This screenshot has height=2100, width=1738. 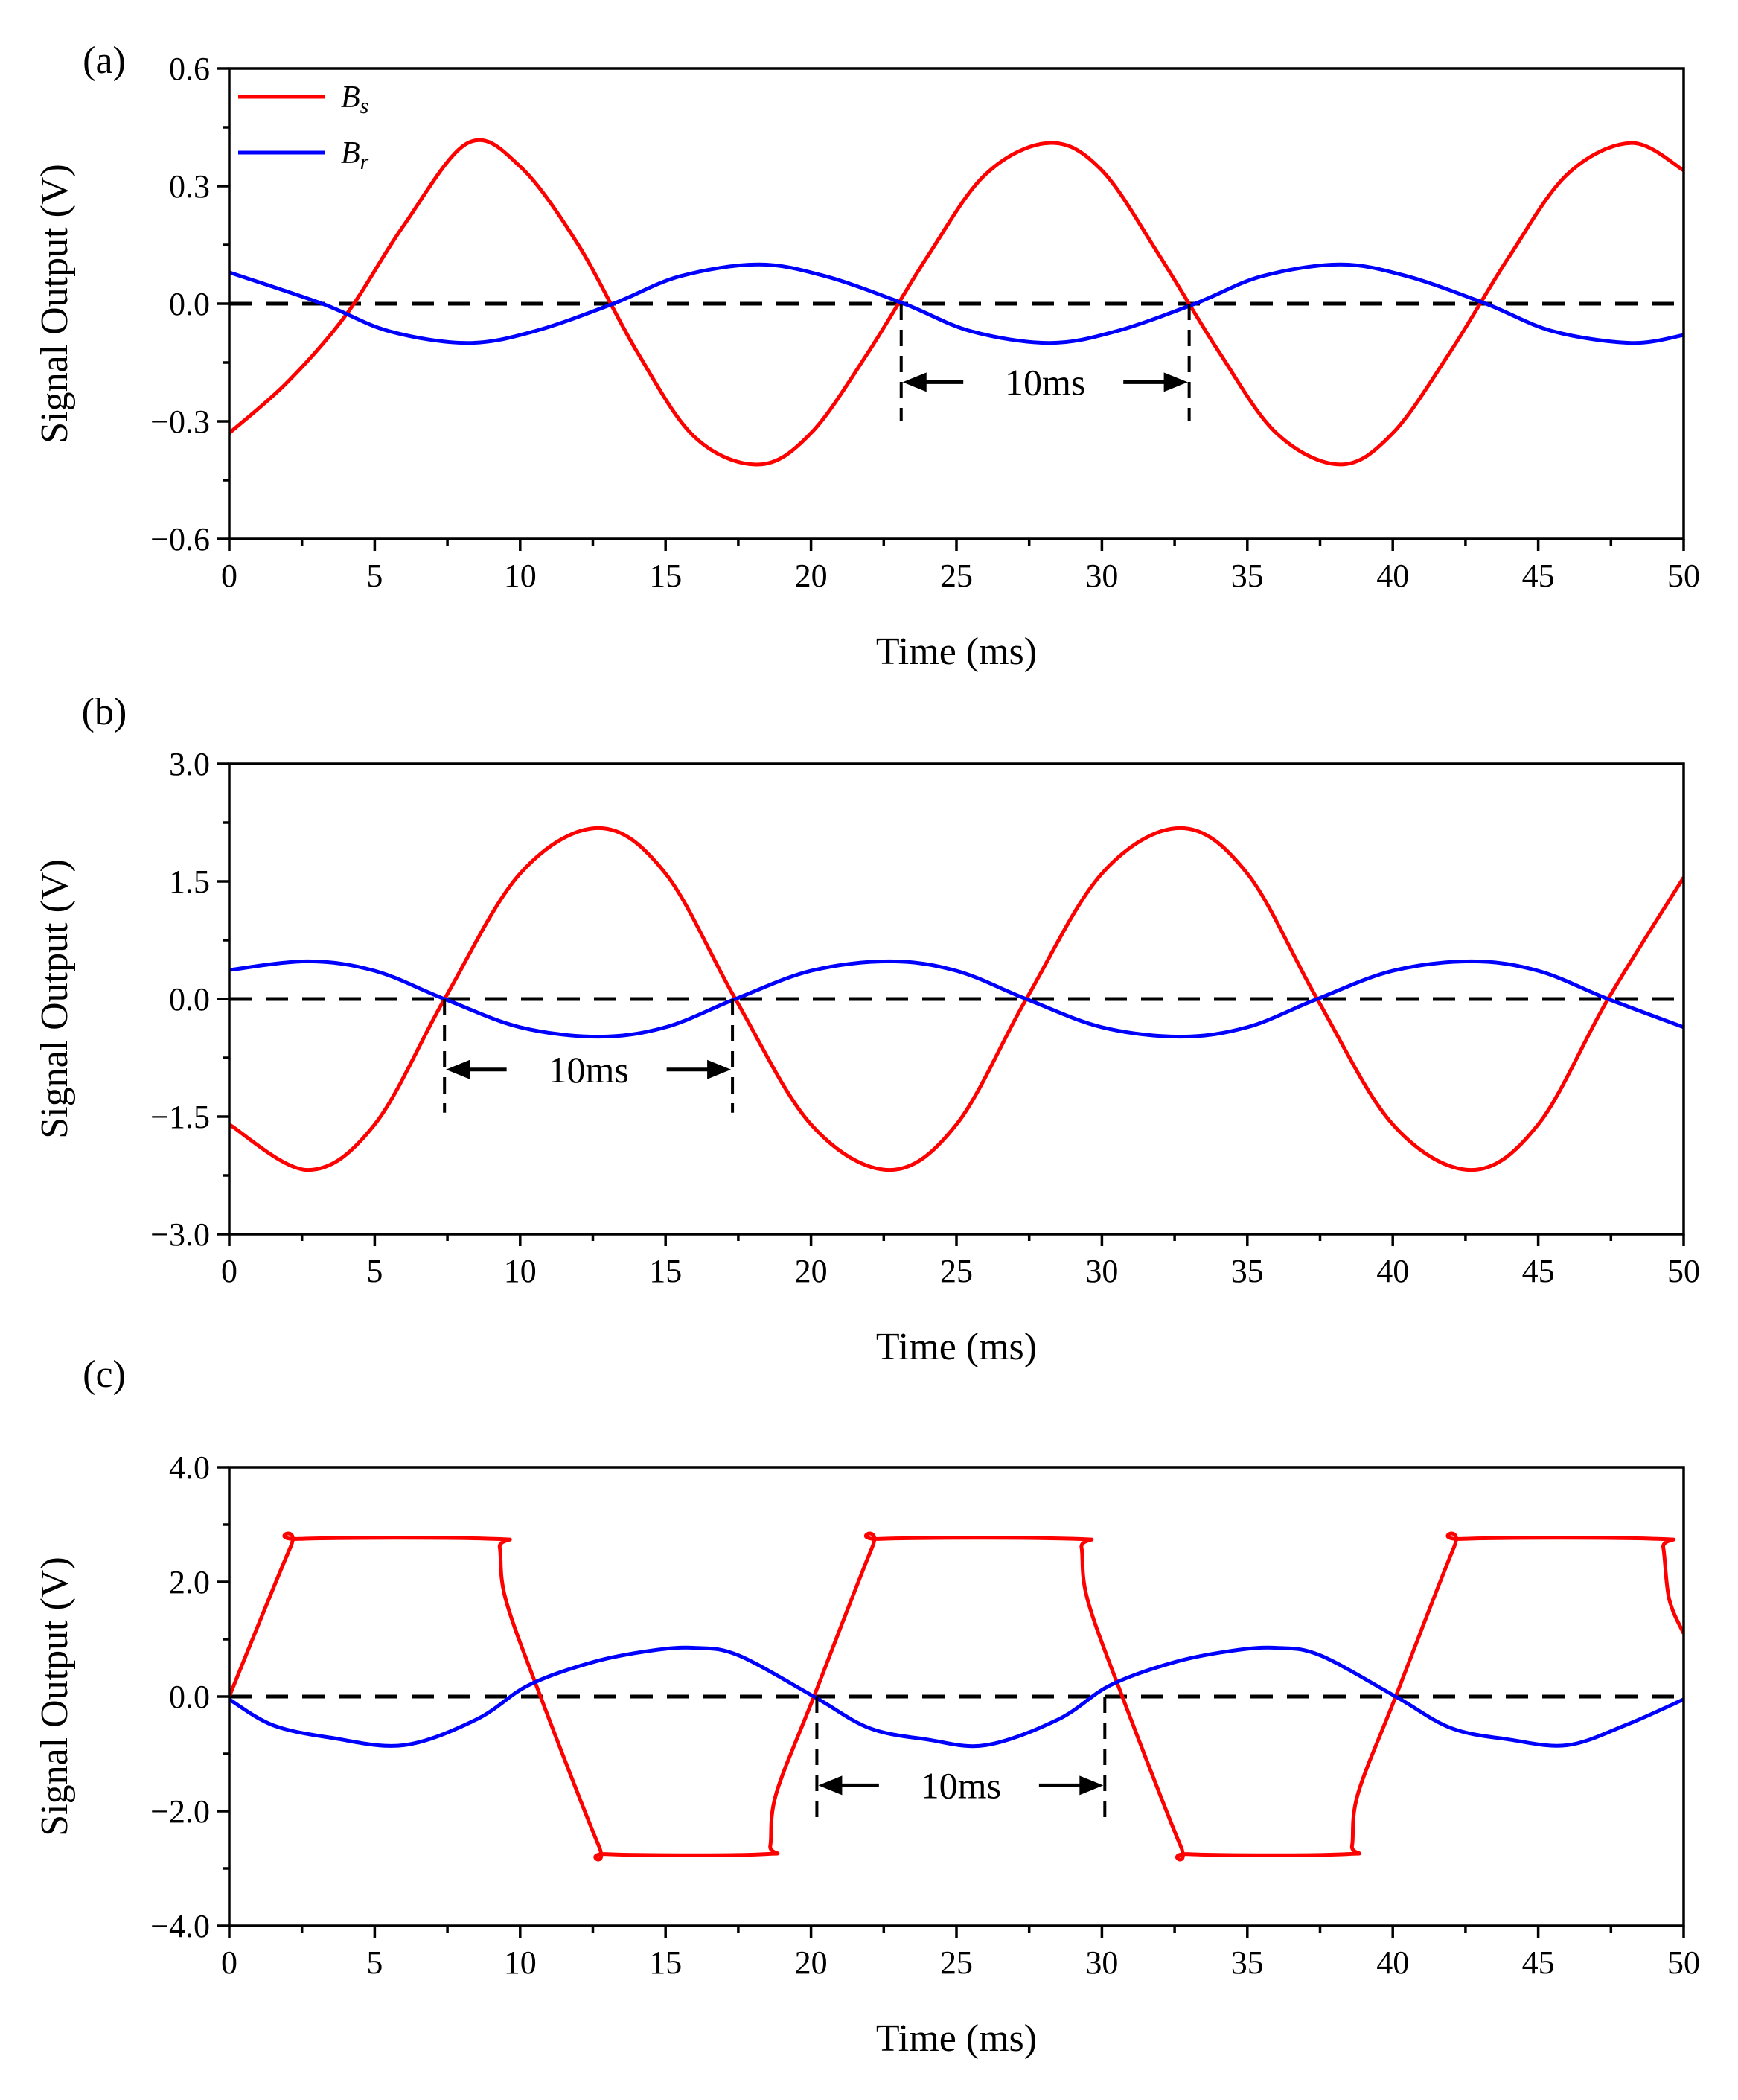 What do you see at coordinates (105, 60) in the screenshot?
I see `panel-label: (a)` at bounding box center [105, 60].